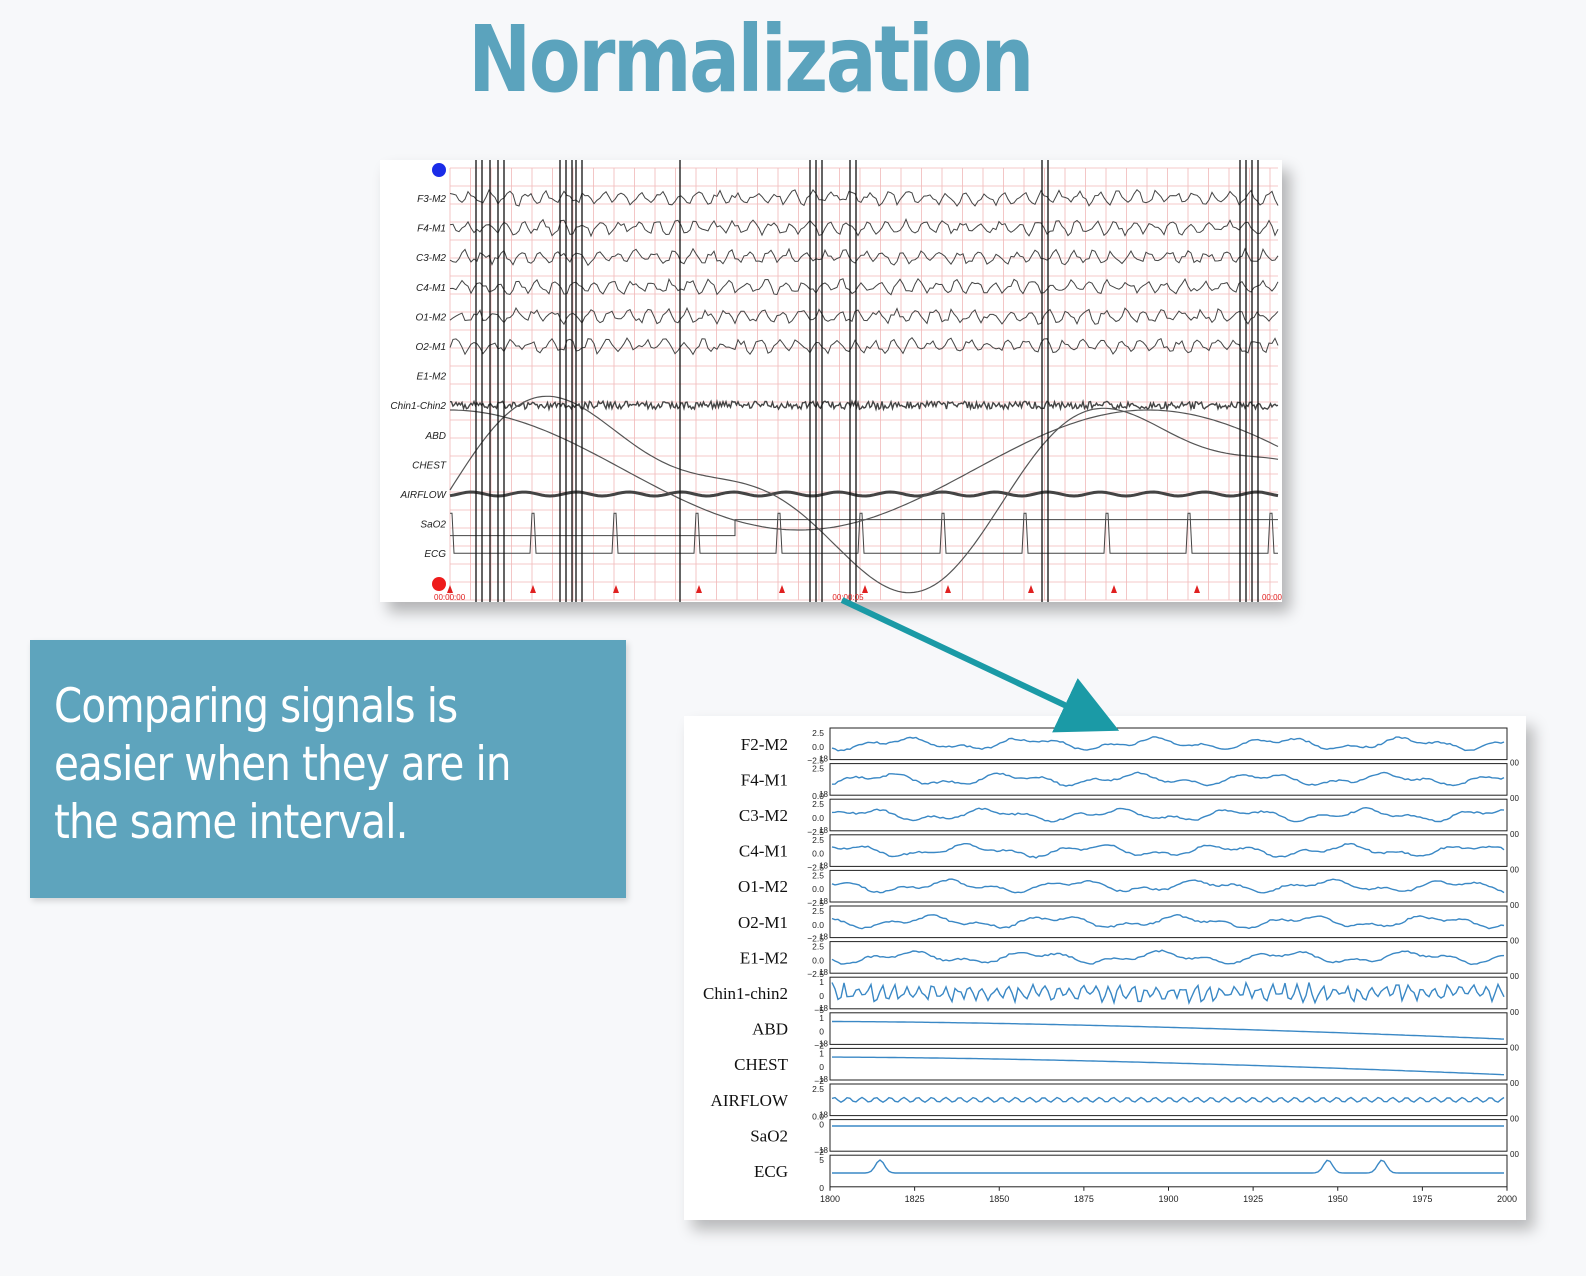  I want to click on norm-channel-label: SaO2, so click(769, 1135).